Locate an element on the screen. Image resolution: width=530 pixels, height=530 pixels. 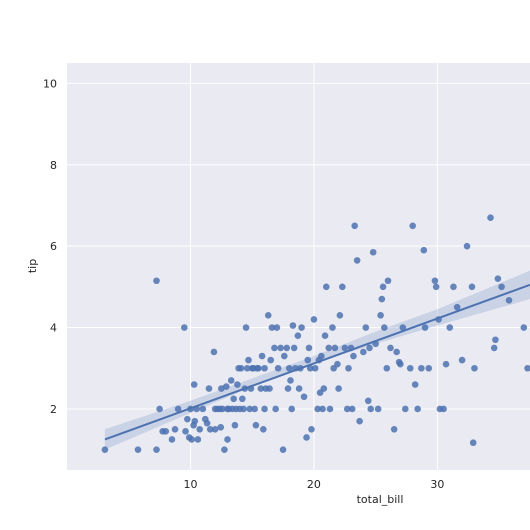
y-tick-label: 8 is located at coordinates (53, 165).